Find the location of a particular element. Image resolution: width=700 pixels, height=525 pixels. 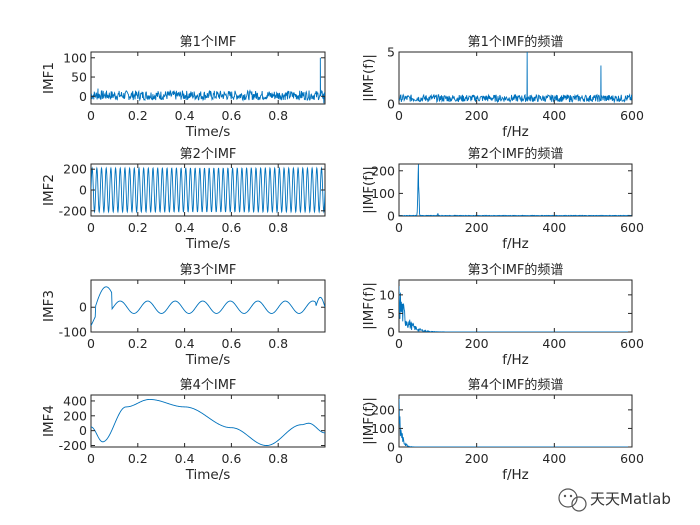

wechat-icon is located at coordinates (572, 500).